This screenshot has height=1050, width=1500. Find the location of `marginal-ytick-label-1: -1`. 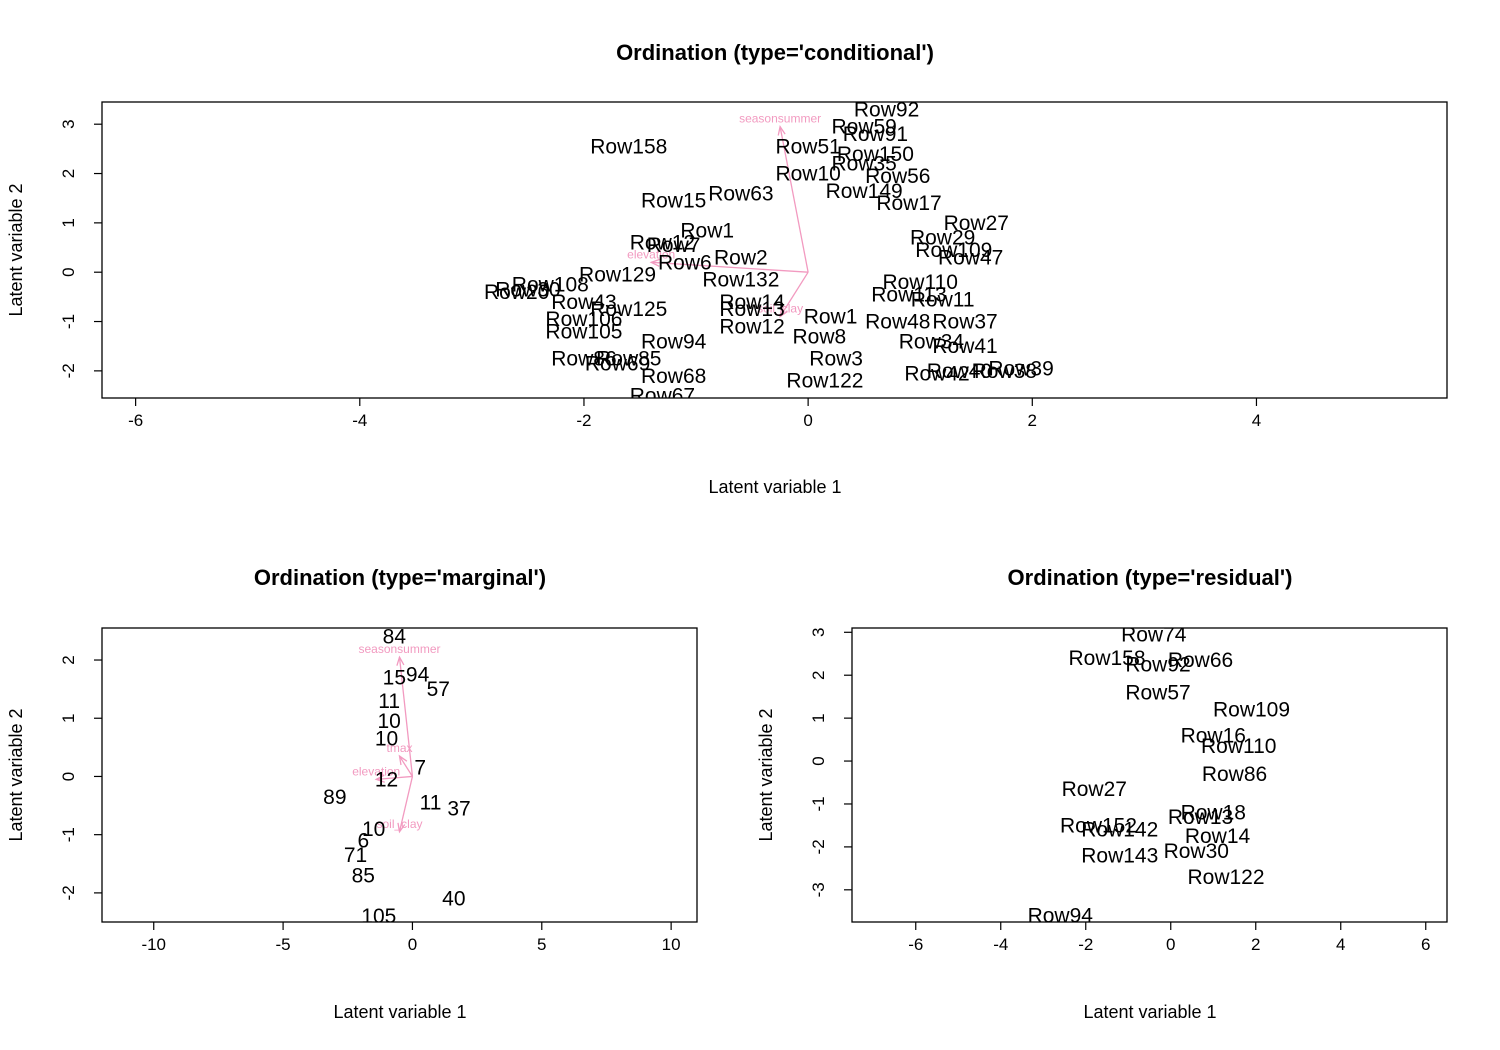

marginal-ytick-label-1: -1 is located at coordinates (68, 834).